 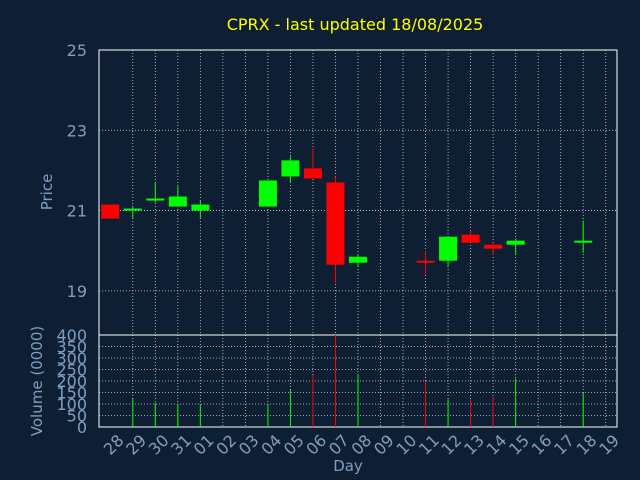 I want to click on volume-tick-label: 150, so click(x=71, y=393).